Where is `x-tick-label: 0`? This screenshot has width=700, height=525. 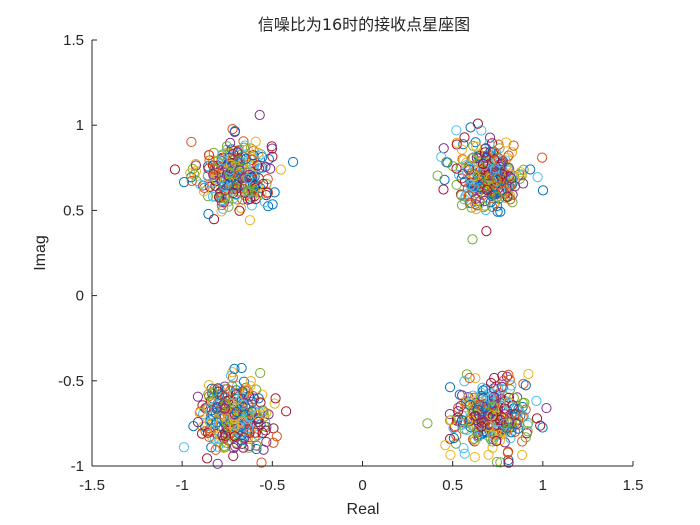 x-tick-label: 0 is located at coordinates (362, 485).